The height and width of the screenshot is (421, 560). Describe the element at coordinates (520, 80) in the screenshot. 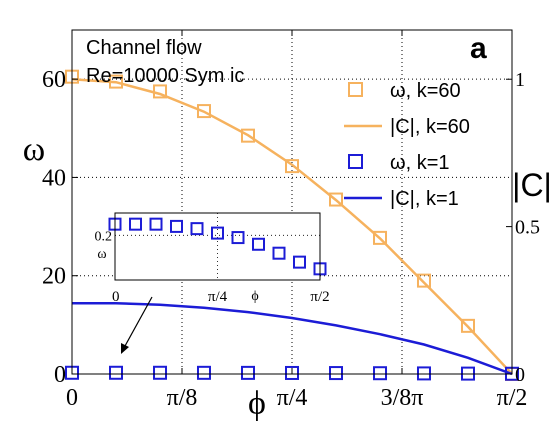

I see `y-tick-label-right: 1` at that location.